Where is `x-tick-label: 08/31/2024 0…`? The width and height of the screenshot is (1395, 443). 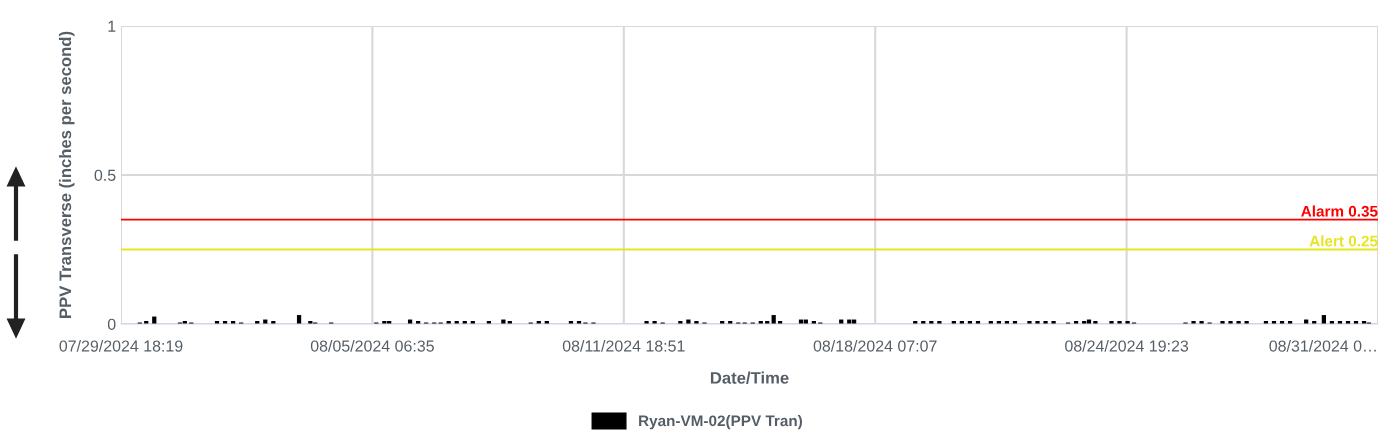 x-tick-label: 08/31/2024 0… is located at coordinates (1322, 345).